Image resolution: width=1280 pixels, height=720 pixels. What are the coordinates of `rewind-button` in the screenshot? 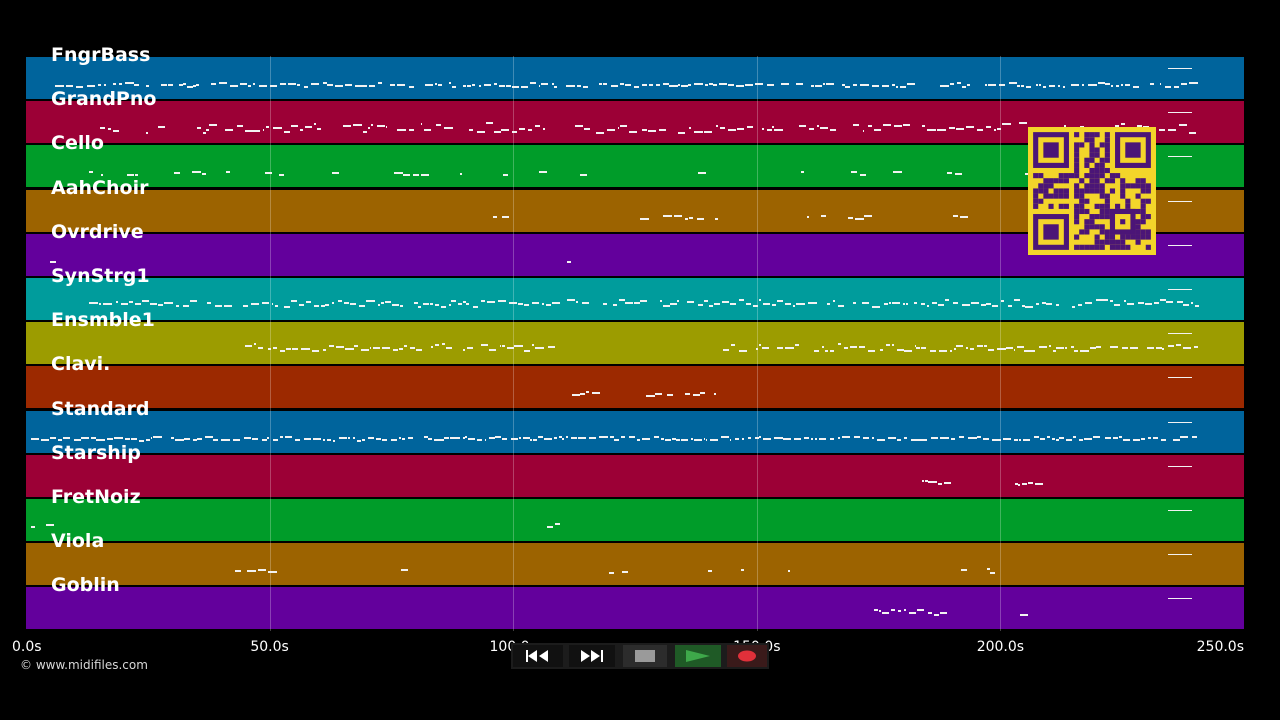 It's located at (538, 656).